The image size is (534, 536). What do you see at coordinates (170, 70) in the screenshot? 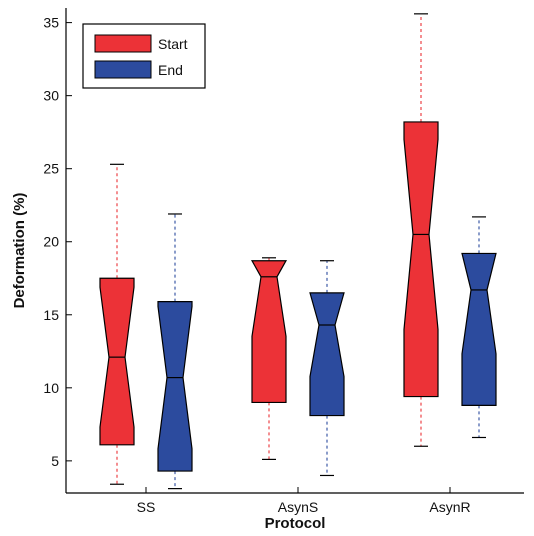
I see `legend-label-end: End` at bounding box center [170, 70].